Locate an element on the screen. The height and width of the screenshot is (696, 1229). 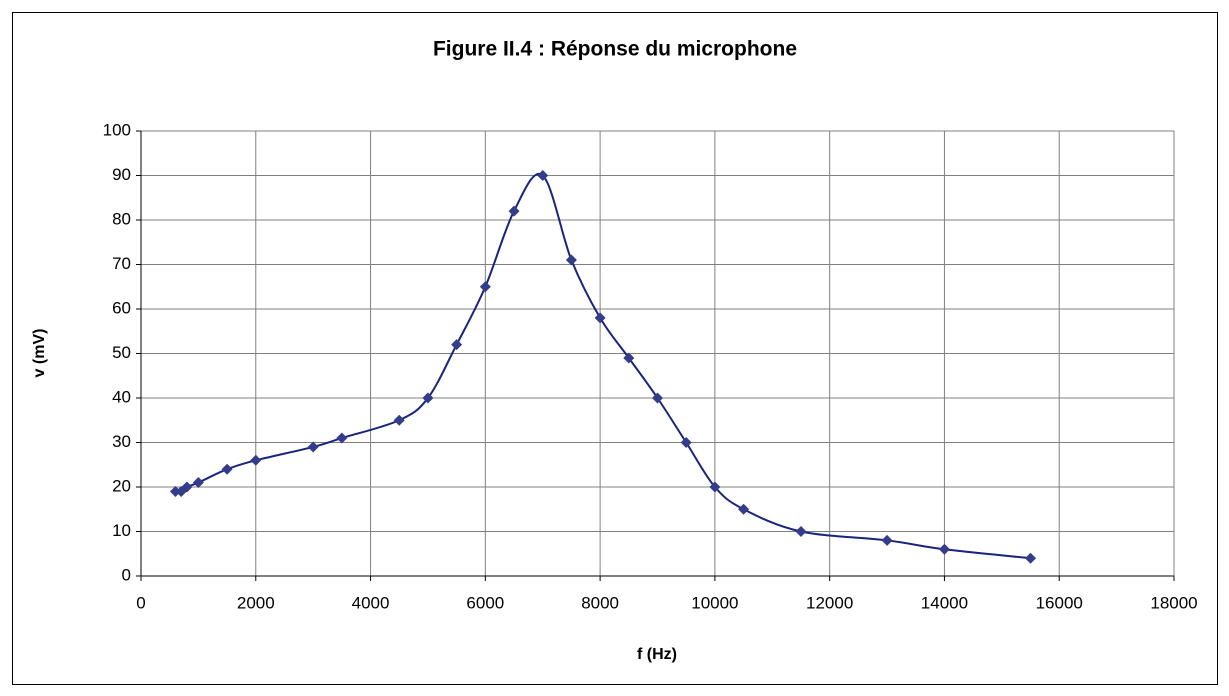
x-tick-label: 14000 is located at coordinates (944, 602).